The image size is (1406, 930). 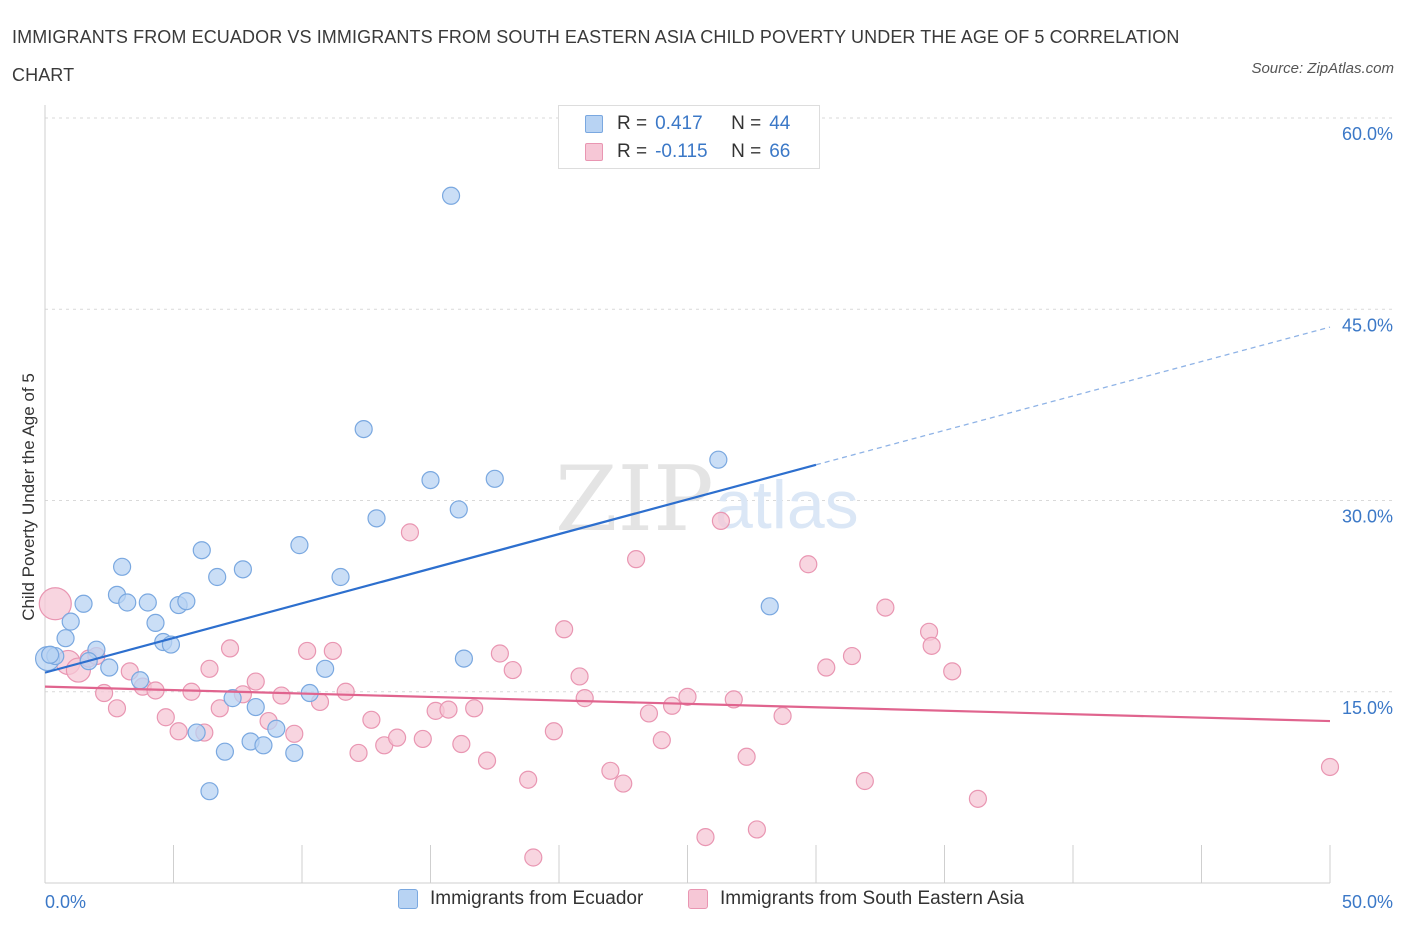 I want to click on series-legend-label-ecuador: Immigrants from Ecuador, so click(x=537, y=898).